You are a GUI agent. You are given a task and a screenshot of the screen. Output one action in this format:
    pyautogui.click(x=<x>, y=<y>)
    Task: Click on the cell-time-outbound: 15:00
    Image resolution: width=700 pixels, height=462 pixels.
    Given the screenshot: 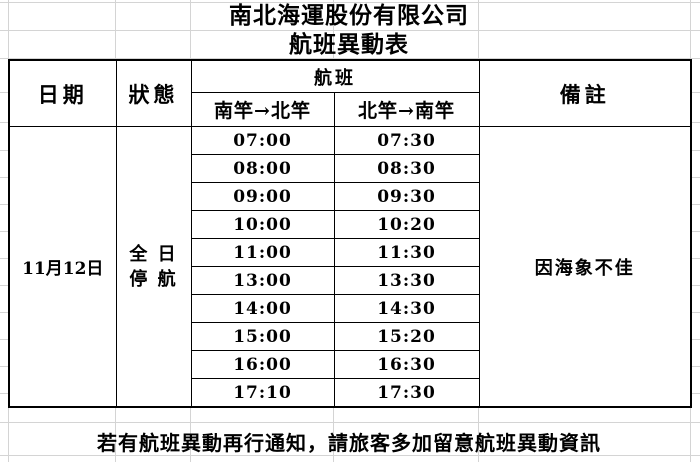 What is the action you would take?
    pyautogui.click(x=262, y=336)
    